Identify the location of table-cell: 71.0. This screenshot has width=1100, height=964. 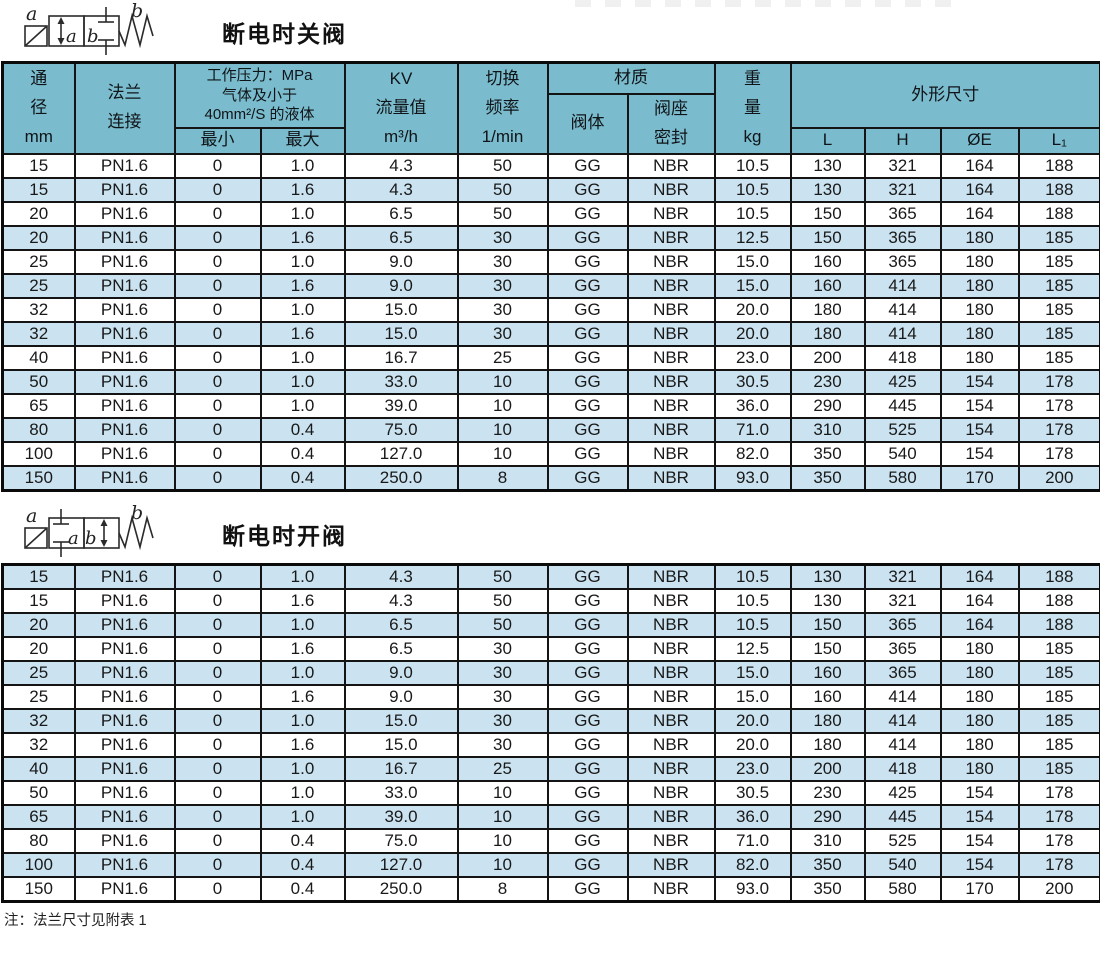
(752, 840).